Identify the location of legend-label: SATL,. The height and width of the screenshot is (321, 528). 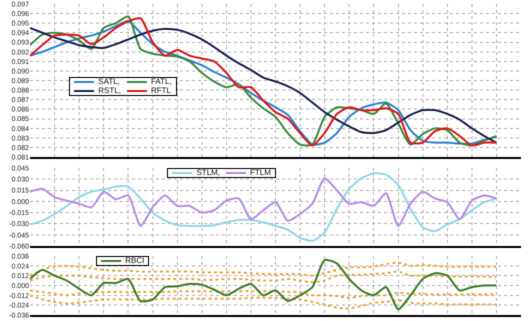
(109, 81).